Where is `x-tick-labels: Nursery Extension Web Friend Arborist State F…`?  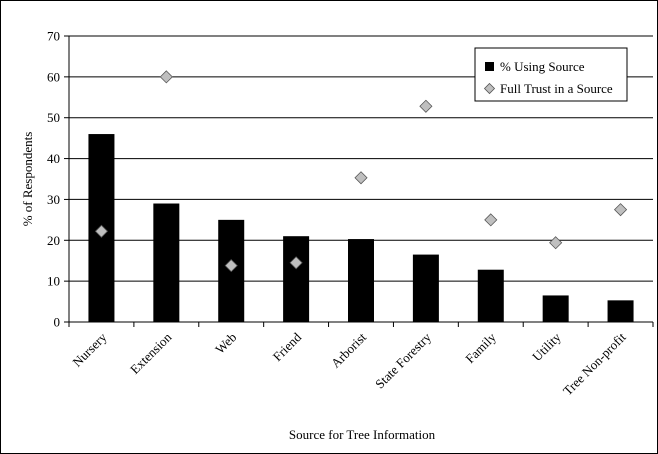 x-tick-labels: Nursery Extension Web Friend Arborist State F… is located at coordinates (349, 363).